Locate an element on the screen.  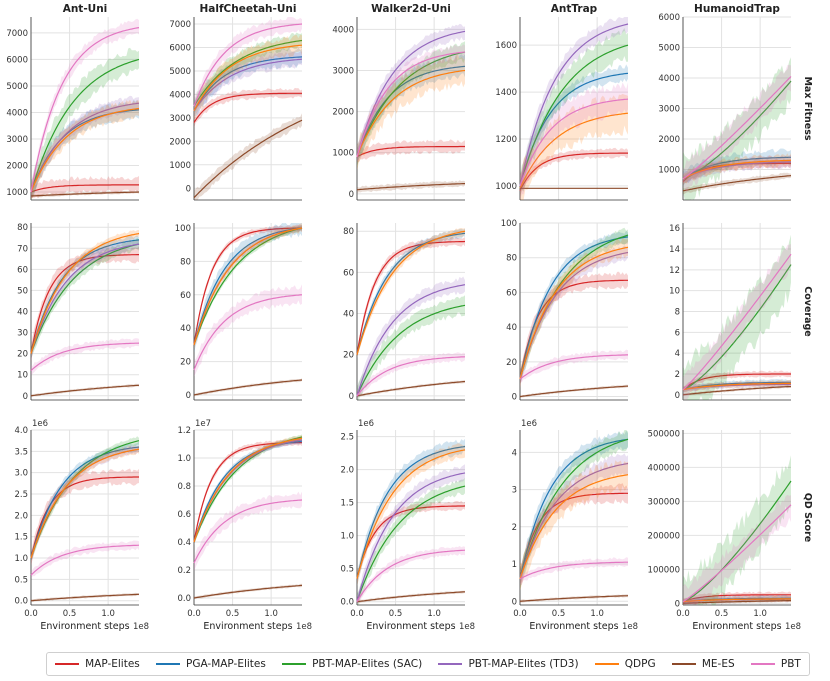
y-tick-label: 50 is located at coordinates (22, 291).